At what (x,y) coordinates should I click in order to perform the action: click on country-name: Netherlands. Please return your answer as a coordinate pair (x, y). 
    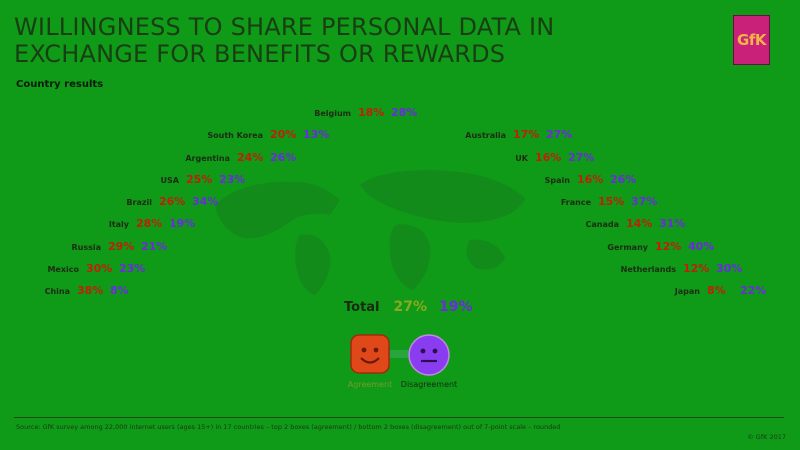
    Looking at the image, I should click on (648, 269).